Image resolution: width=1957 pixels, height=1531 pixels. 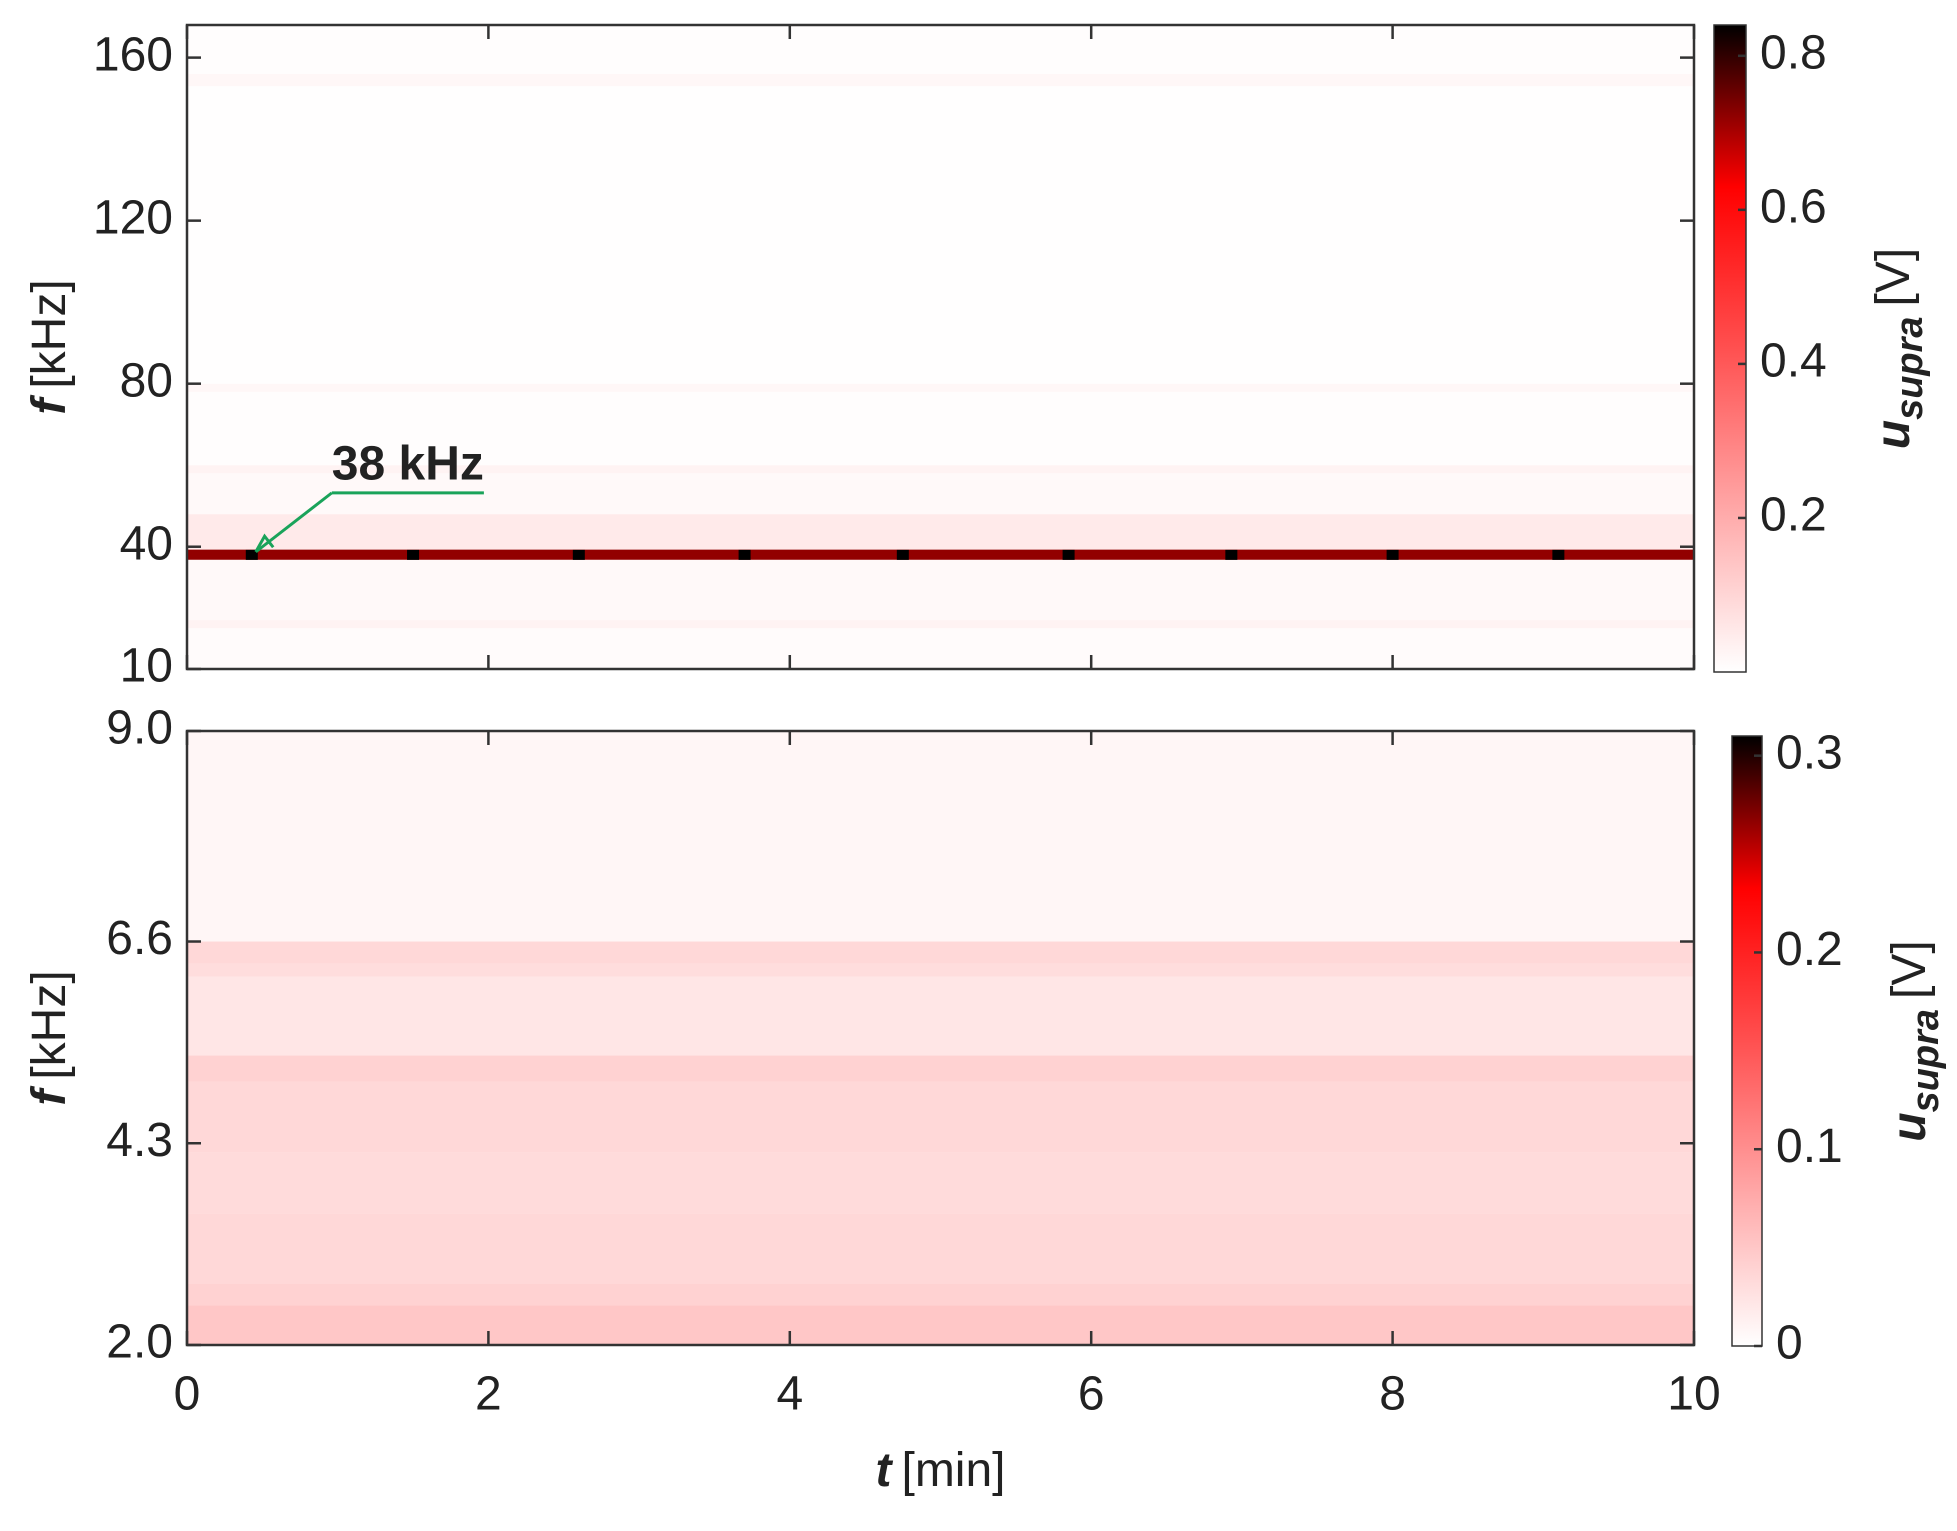 What do you see at coordinates (139, 1342) in the screenshot?
I see `y-tick-label: 2.0` at bounding box center [139, 1342].